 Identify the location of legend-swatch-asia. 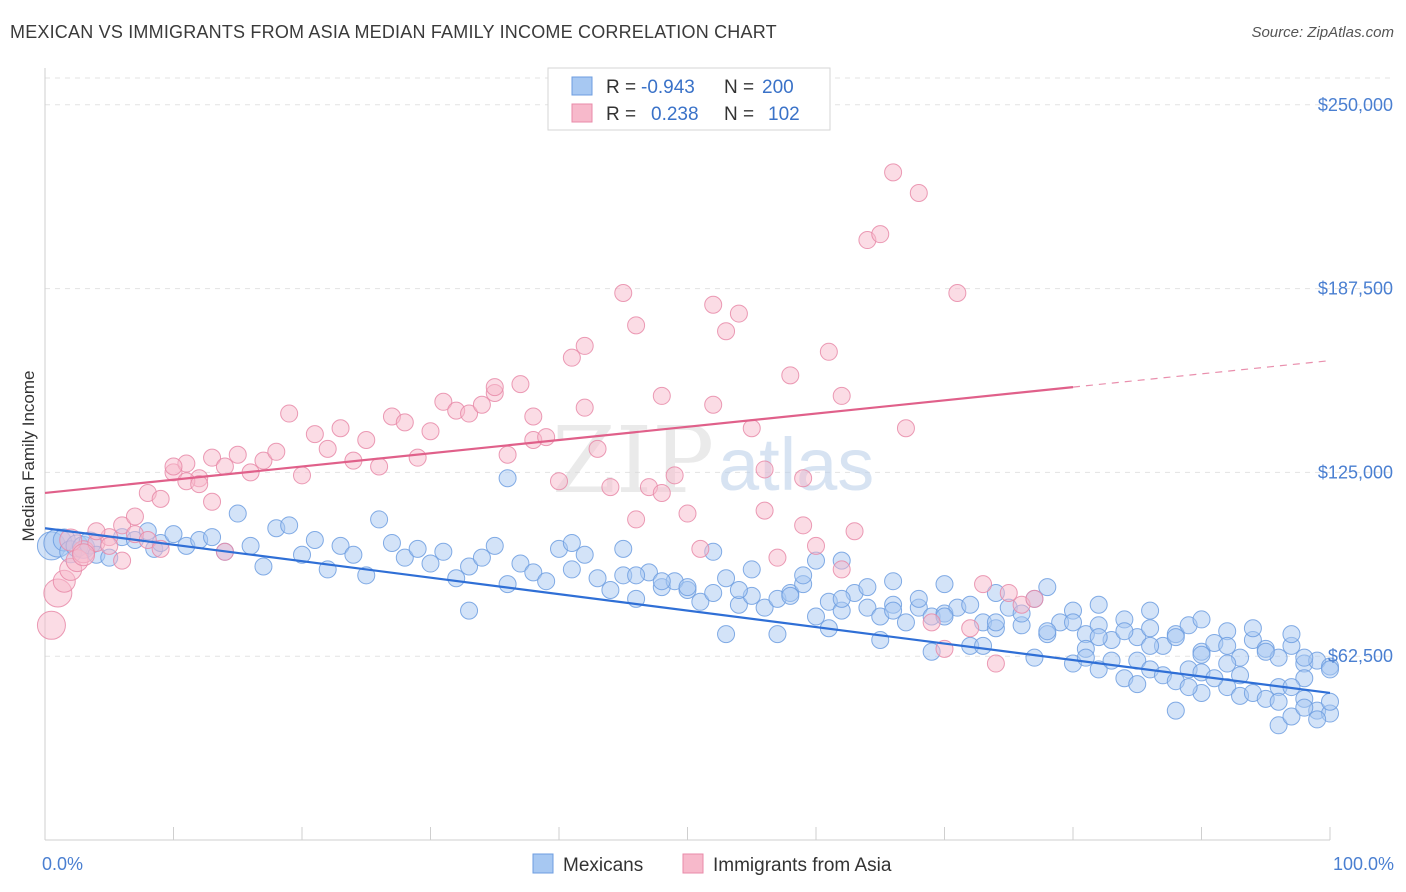
(582, 113).